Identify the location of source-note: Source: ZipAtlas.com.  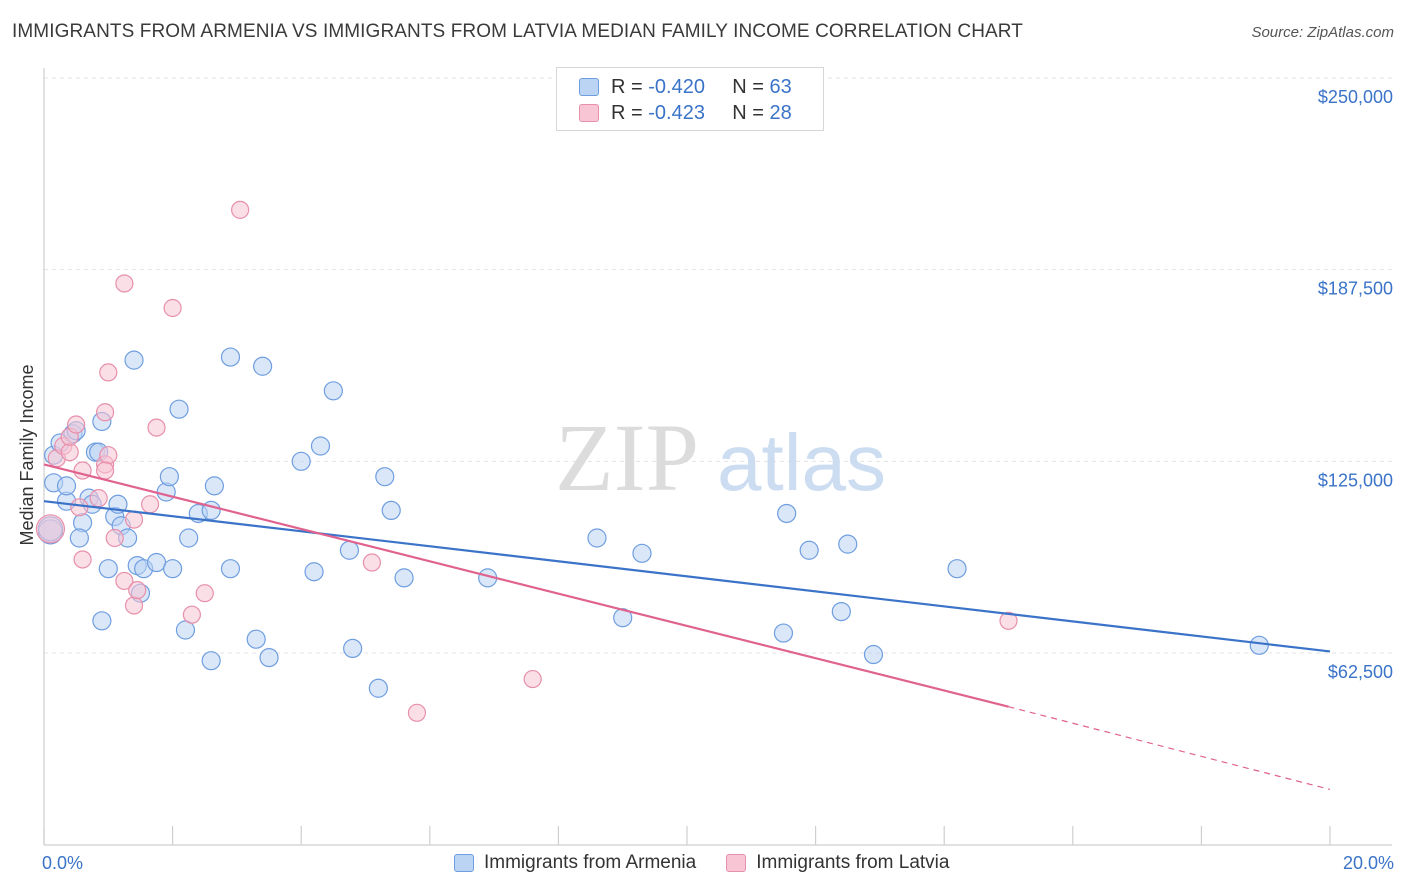
(1322, 32).